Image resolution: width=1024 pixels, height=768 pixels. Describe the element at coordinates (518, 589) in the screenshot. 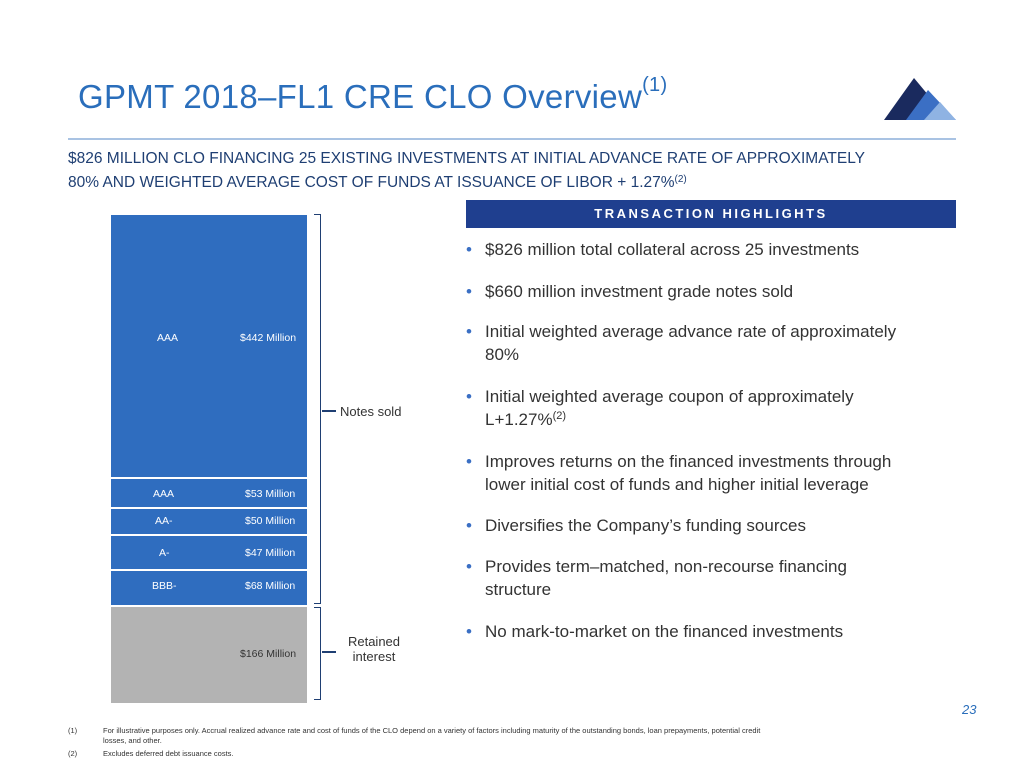

I see `highlight-line-2: structure` at that location.